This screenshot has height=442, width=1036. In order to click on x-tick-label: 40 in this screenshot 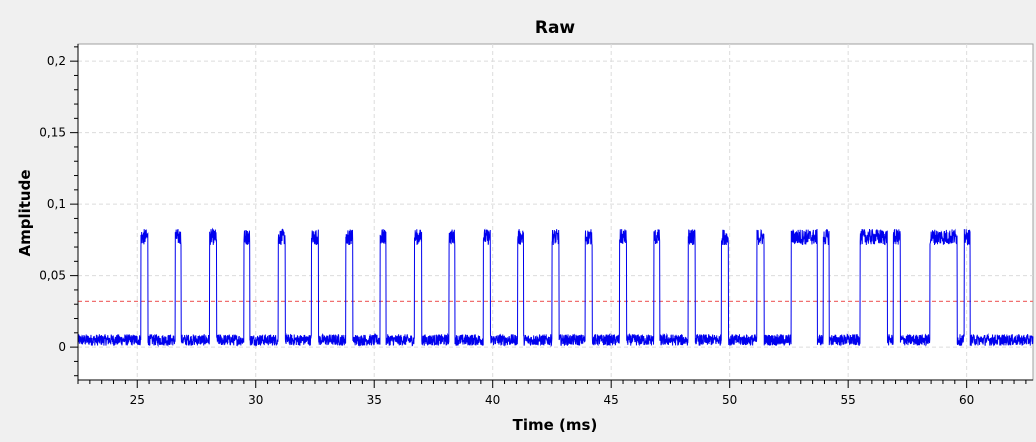, I will do `click(492, 400)`.